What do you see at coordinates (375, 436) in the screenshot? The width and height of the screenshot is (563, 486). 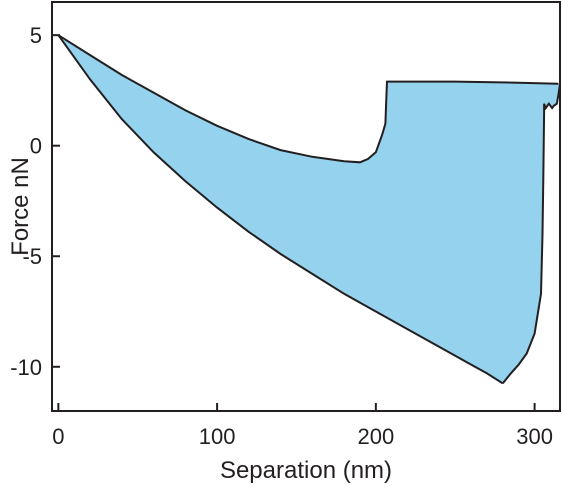 I see `x-tick-label: 200` at bounding box center [375, 436].